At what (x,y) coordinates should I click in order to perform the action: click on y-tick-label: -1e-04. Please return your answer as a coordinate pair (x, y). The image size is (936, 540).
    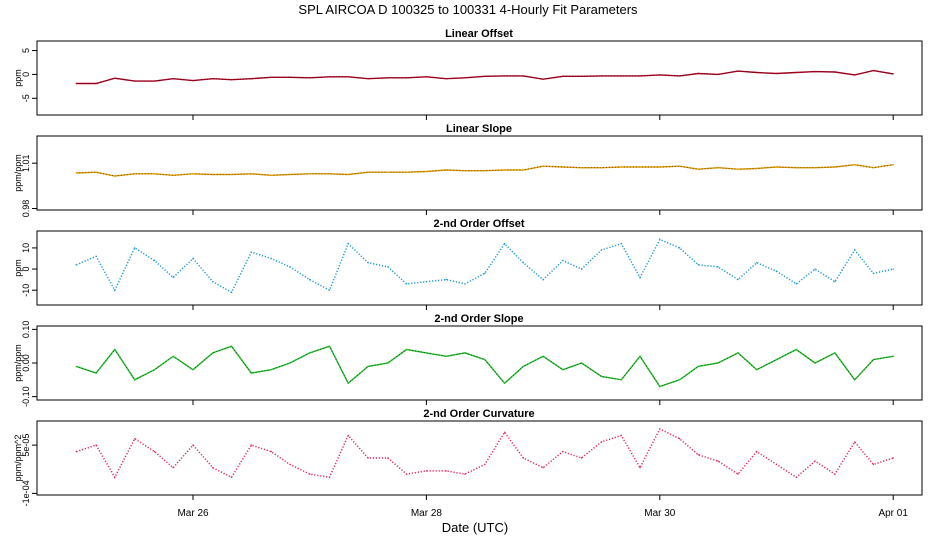
    Looking at the image, I should click on (26, 493).